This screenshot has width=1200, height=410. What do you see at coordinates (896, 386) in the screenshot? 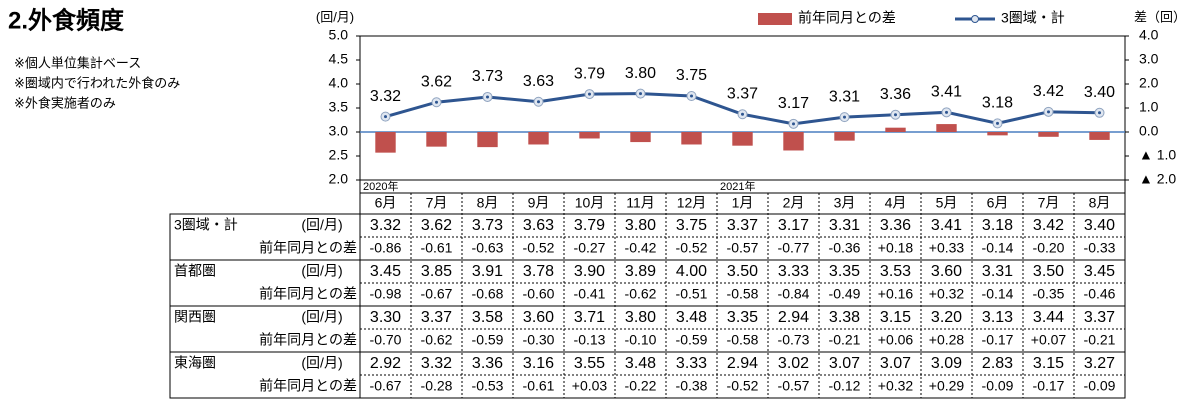
I see `table-diff: +0.32` at bounding box center [896, 386].